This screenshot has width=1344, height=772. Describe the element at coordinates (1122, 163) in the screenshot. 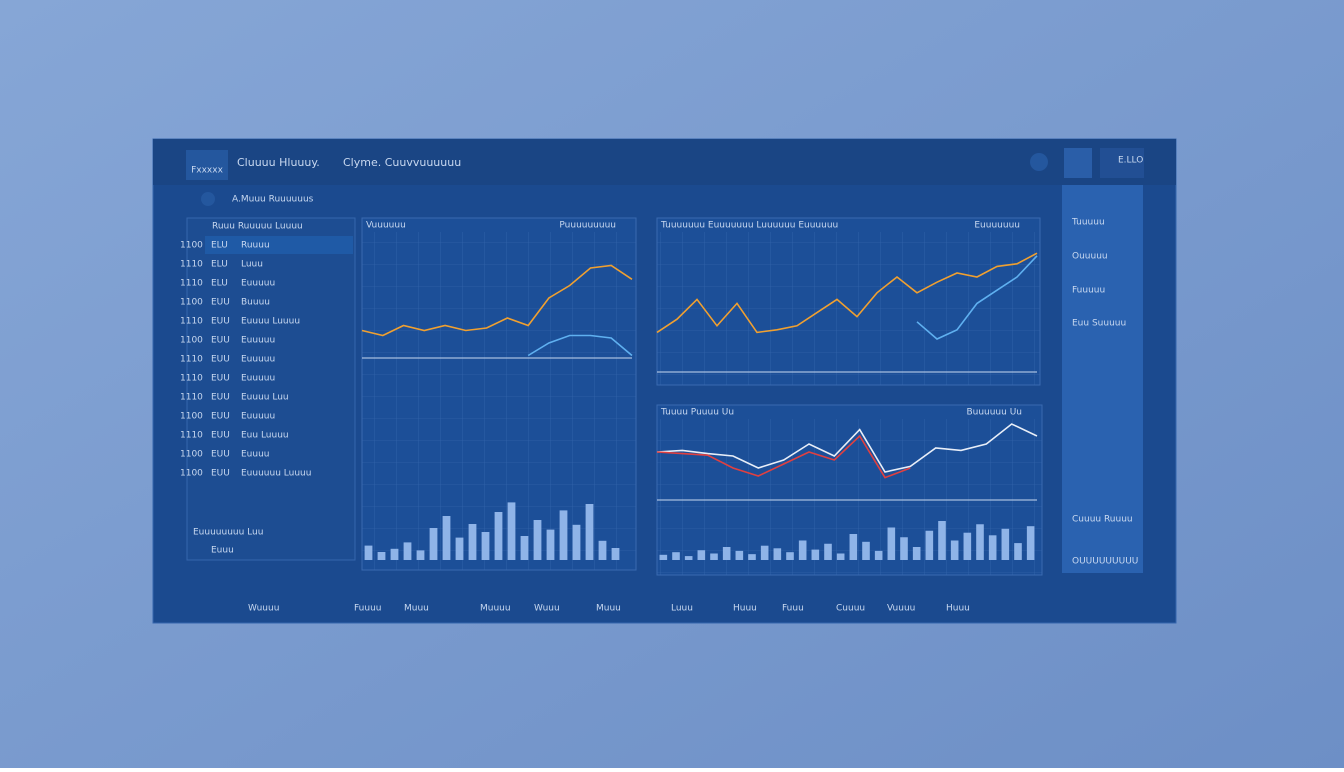

I see `user-box` at that location.